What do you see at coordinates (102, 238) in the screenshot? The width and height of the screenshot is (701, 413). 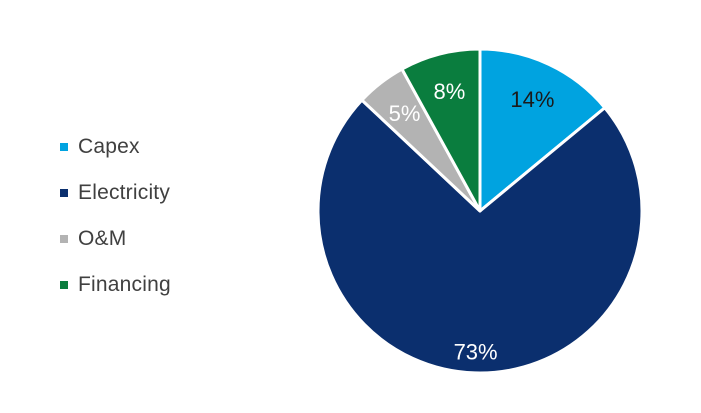 I see `legend-label: O&M` at bounding box center [102, 238].